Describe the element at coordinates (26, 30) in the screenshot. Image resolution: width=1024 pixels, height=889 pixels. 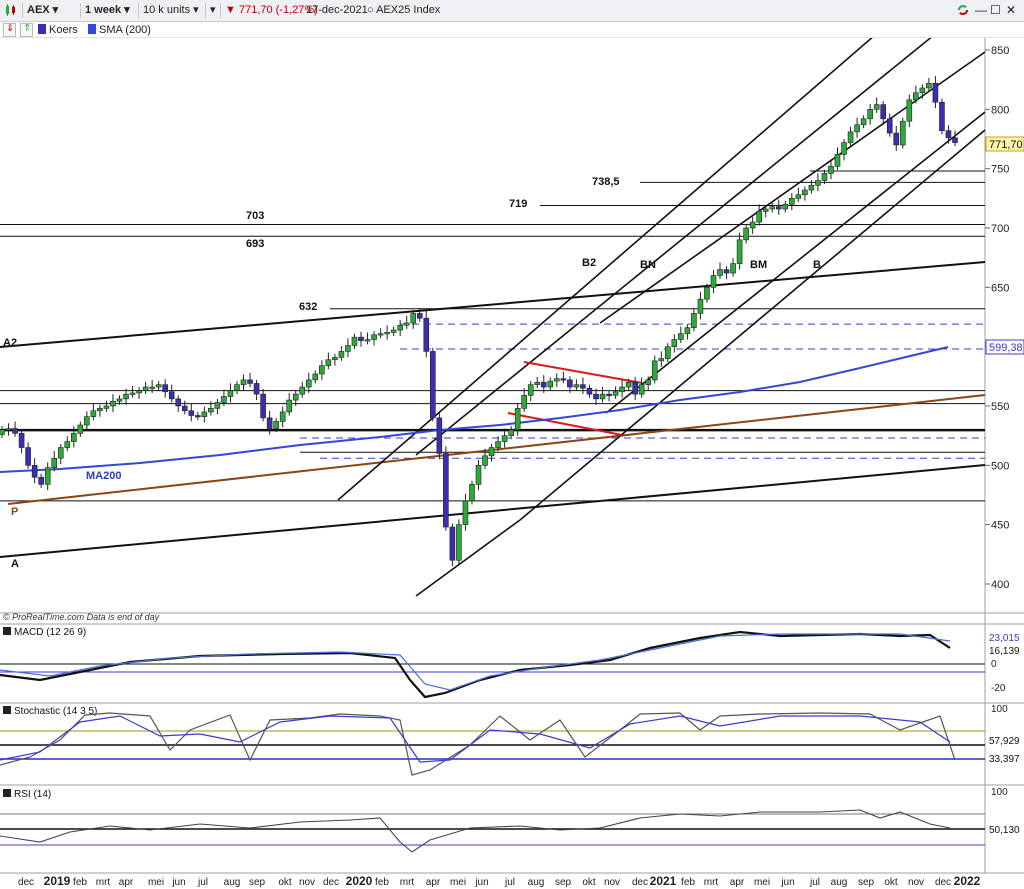
I see `expand-icon: ⇑` at that location.